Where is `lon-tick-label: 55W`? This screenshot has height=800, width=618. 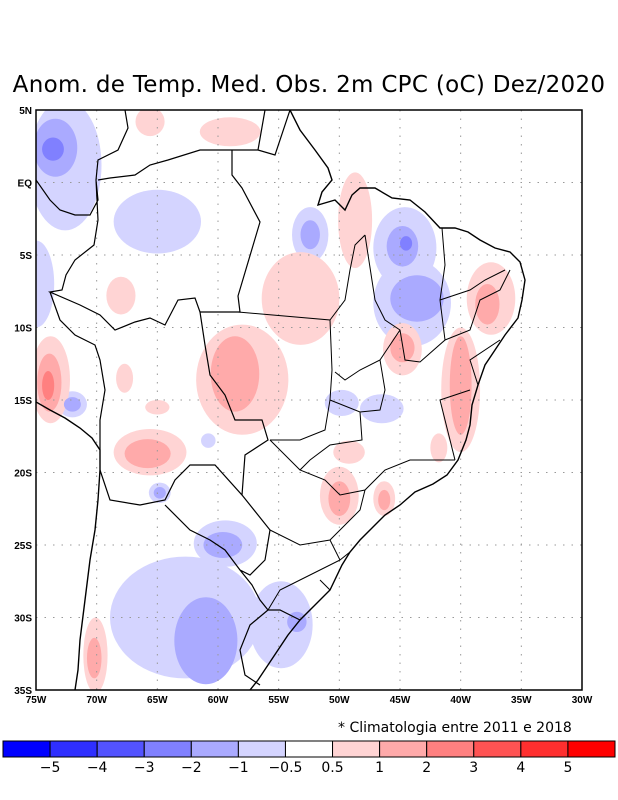 lon-tick-label: 55W is located at coordinates (278, 700).